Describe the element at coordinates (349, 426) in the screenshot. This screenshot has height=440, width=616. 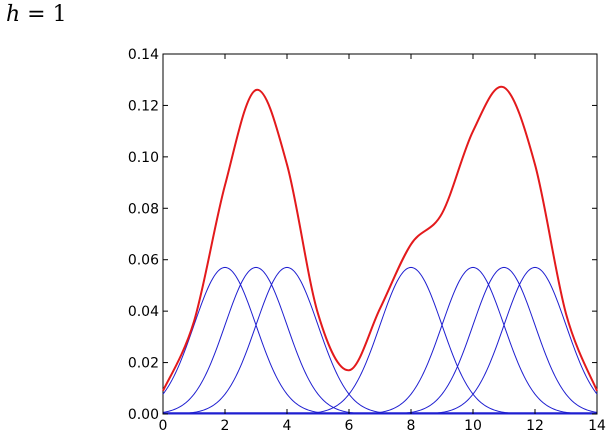
I see `x-tick-label: 6` at that location.